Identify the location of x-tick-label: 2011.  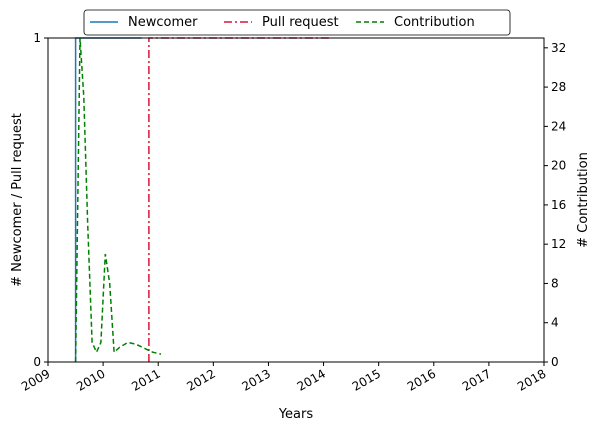
(145, 379).